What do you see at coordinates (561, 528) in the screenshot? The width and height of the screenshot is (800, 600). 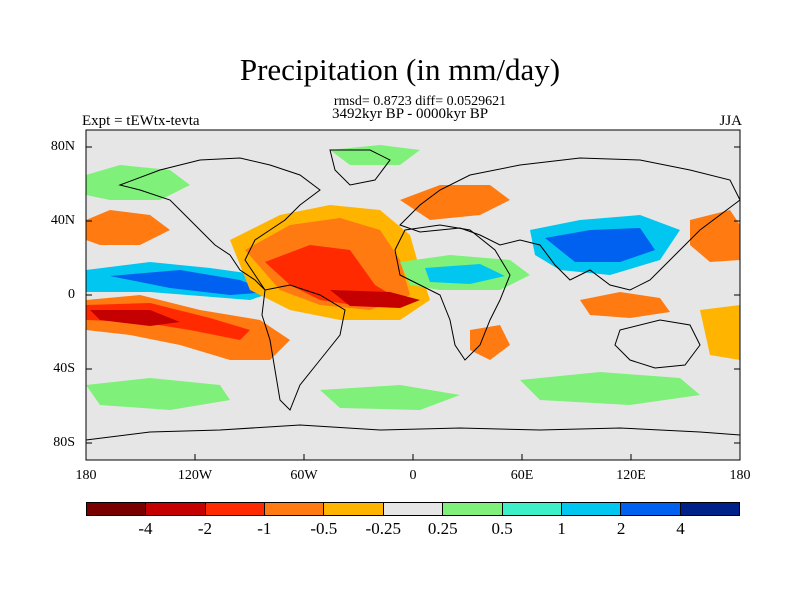 I see `colorbar-label-7: 1` at bounding box center [561, 528].